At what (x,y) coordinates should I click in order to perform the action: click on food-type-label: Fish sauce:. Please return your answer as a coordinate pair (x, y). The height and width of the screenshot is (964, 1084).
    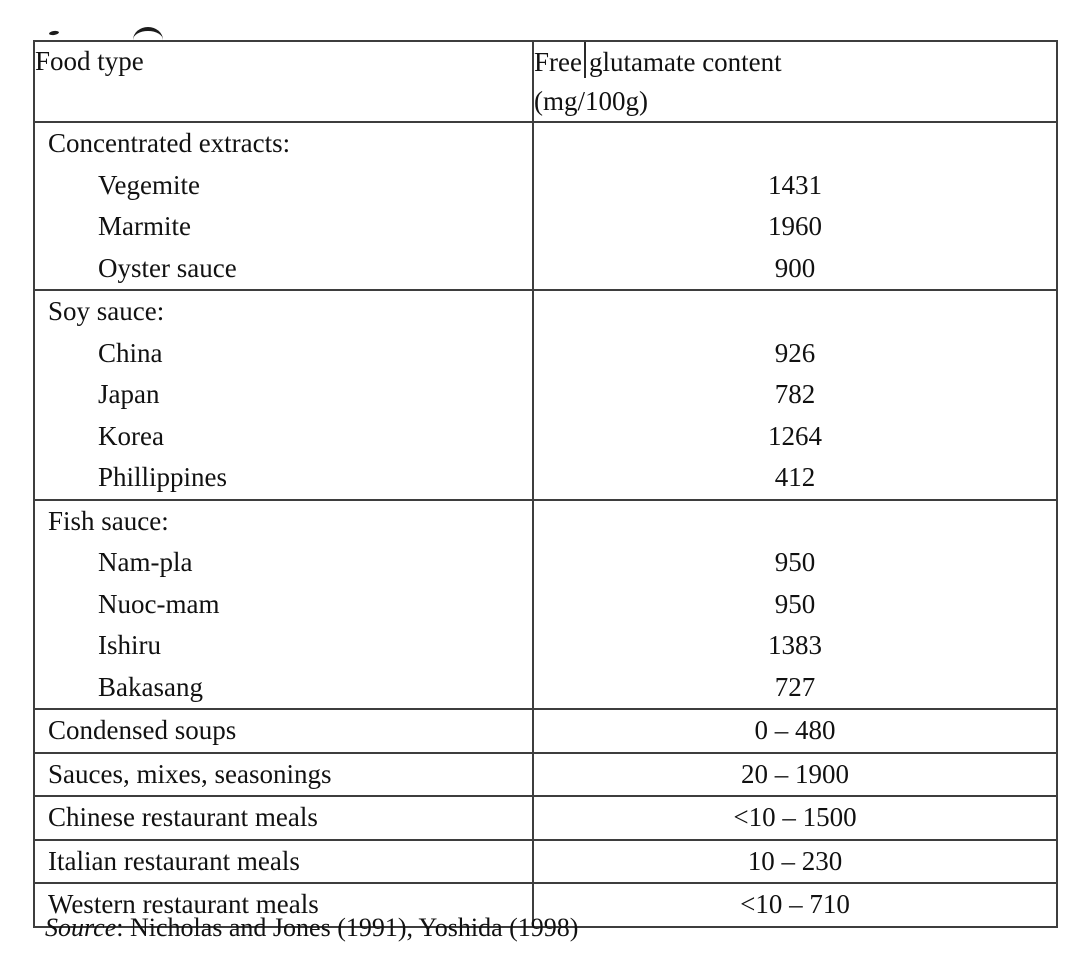
    Looking at the image, I should click on (108, 520).